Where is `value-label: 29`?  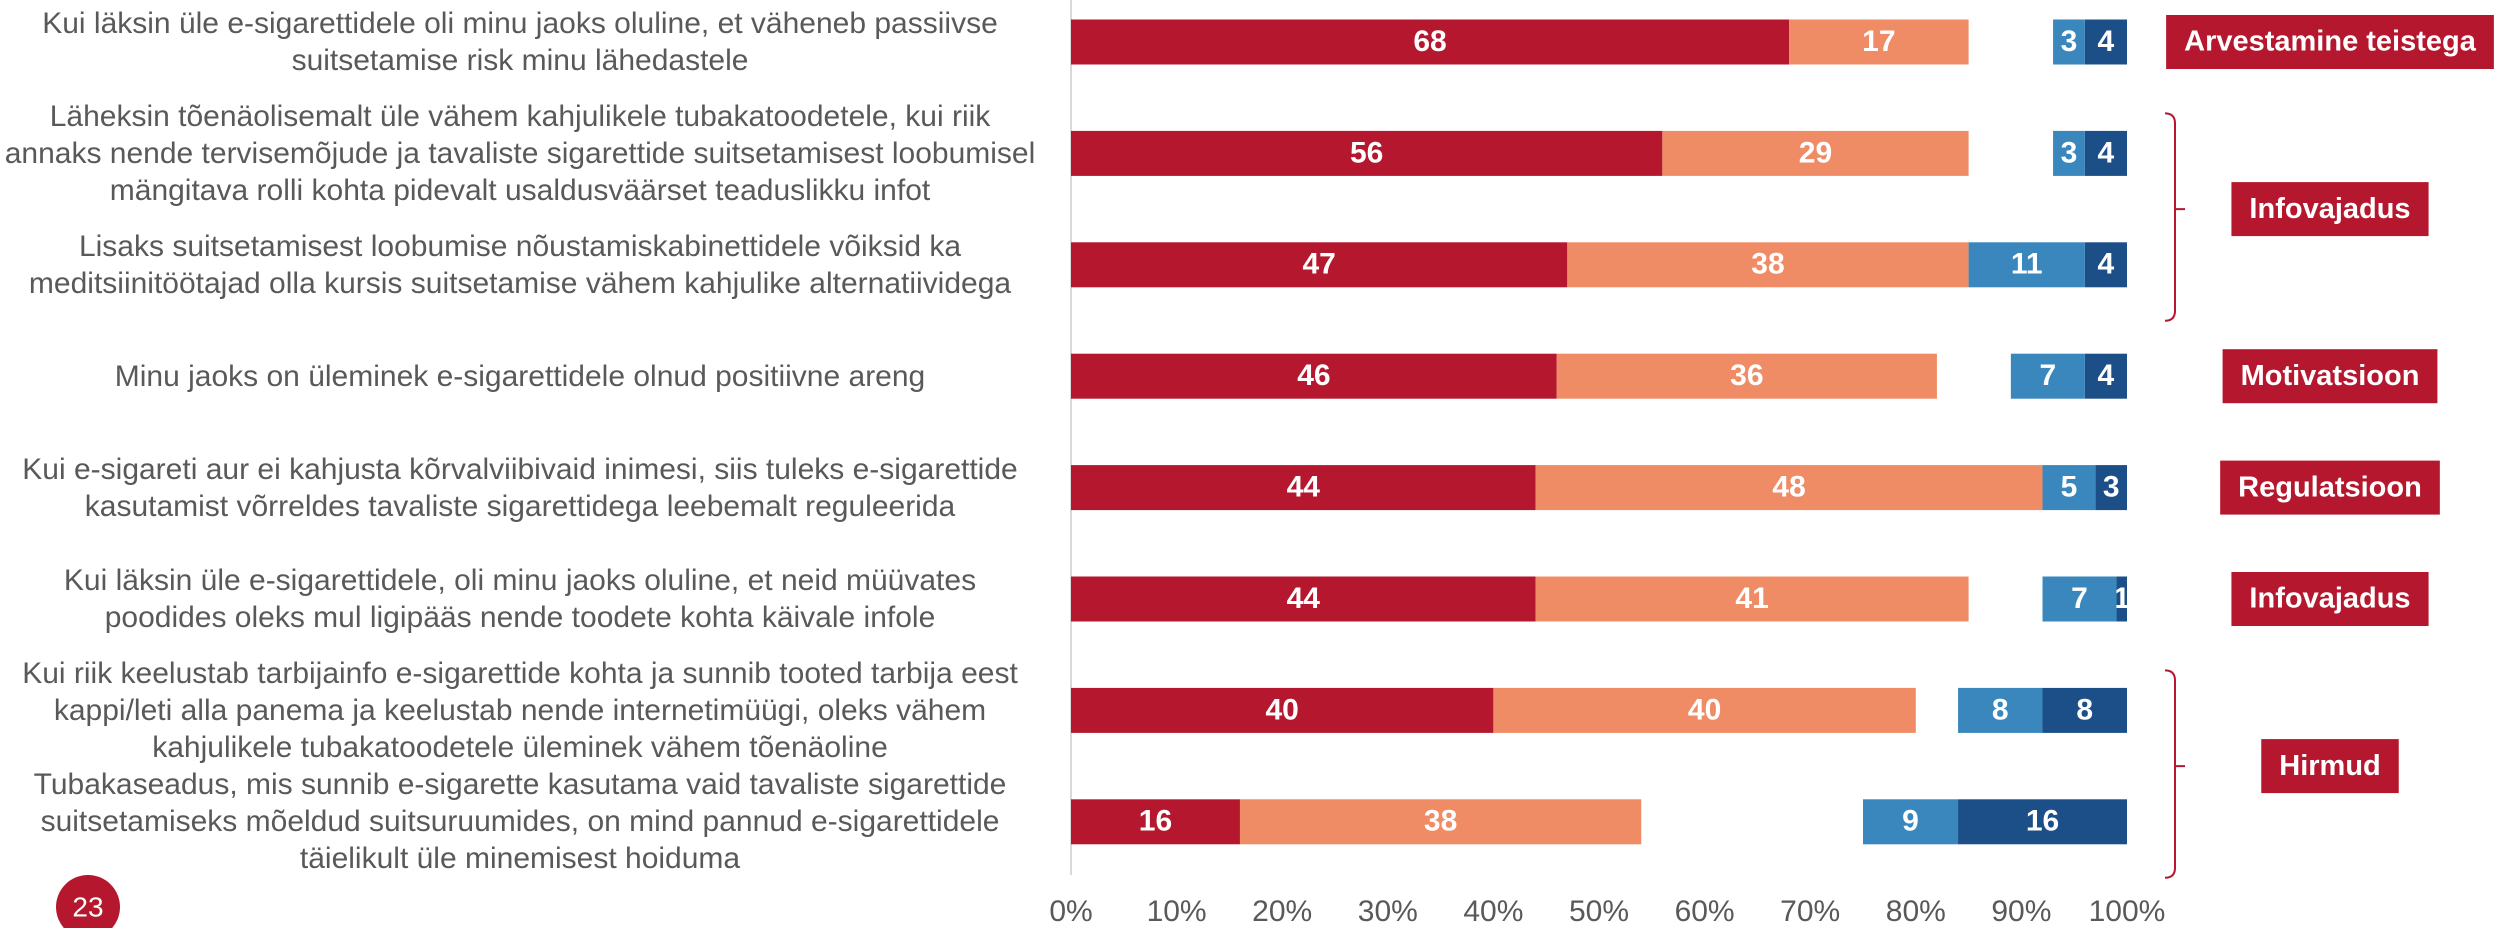 value-label: 29 is located at coordinates (1815, 152).